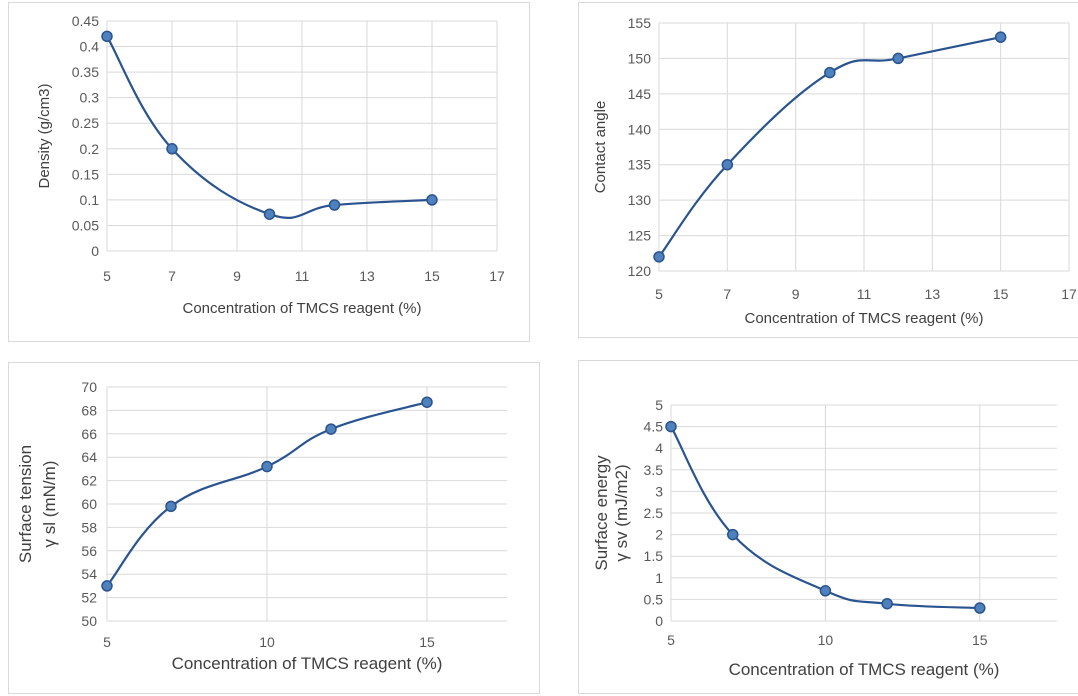 The width and height of the screenshot is (1078, 696). I want to click on y-tick-label: 54, so click(89, 574).